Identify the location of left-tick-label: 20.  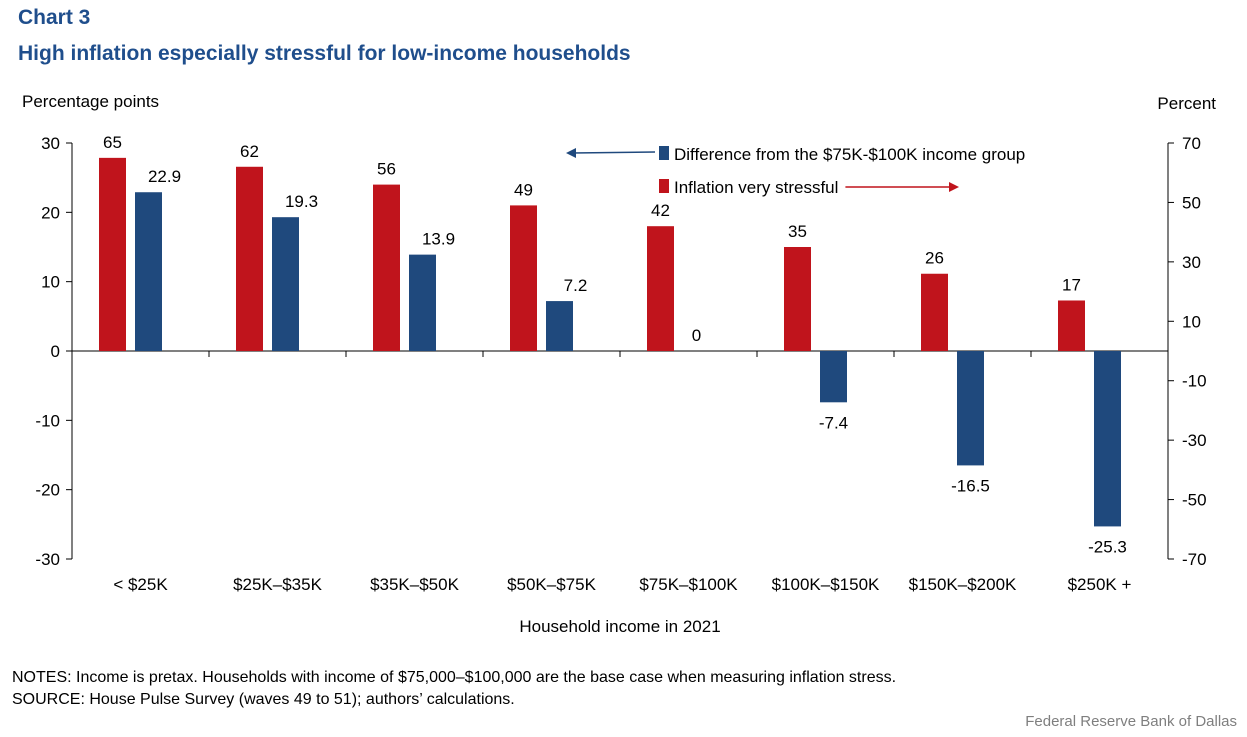
(50, 212).